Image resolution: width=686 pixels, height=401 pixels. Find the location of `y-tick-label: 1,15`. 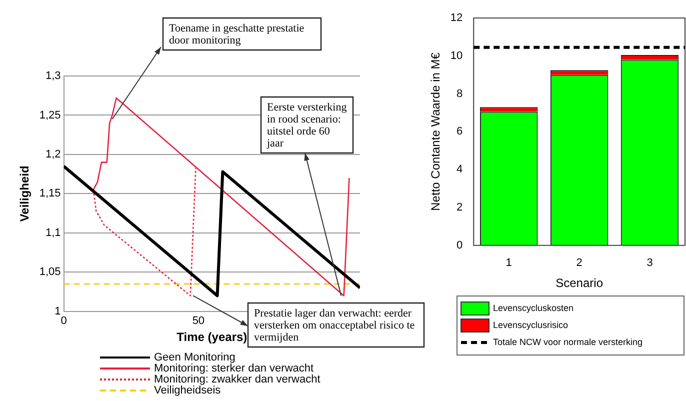

y-tick-label: 1,15 is located at coordinates (50, 194).